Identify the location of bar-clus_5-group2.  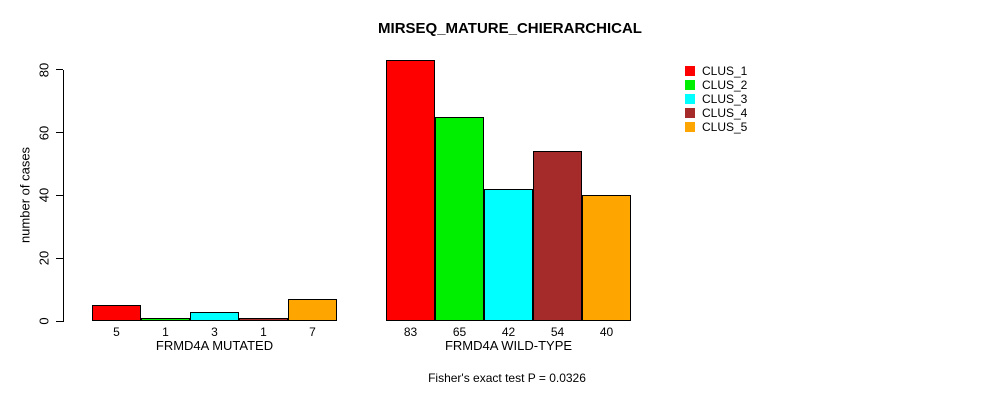
(606, 258).